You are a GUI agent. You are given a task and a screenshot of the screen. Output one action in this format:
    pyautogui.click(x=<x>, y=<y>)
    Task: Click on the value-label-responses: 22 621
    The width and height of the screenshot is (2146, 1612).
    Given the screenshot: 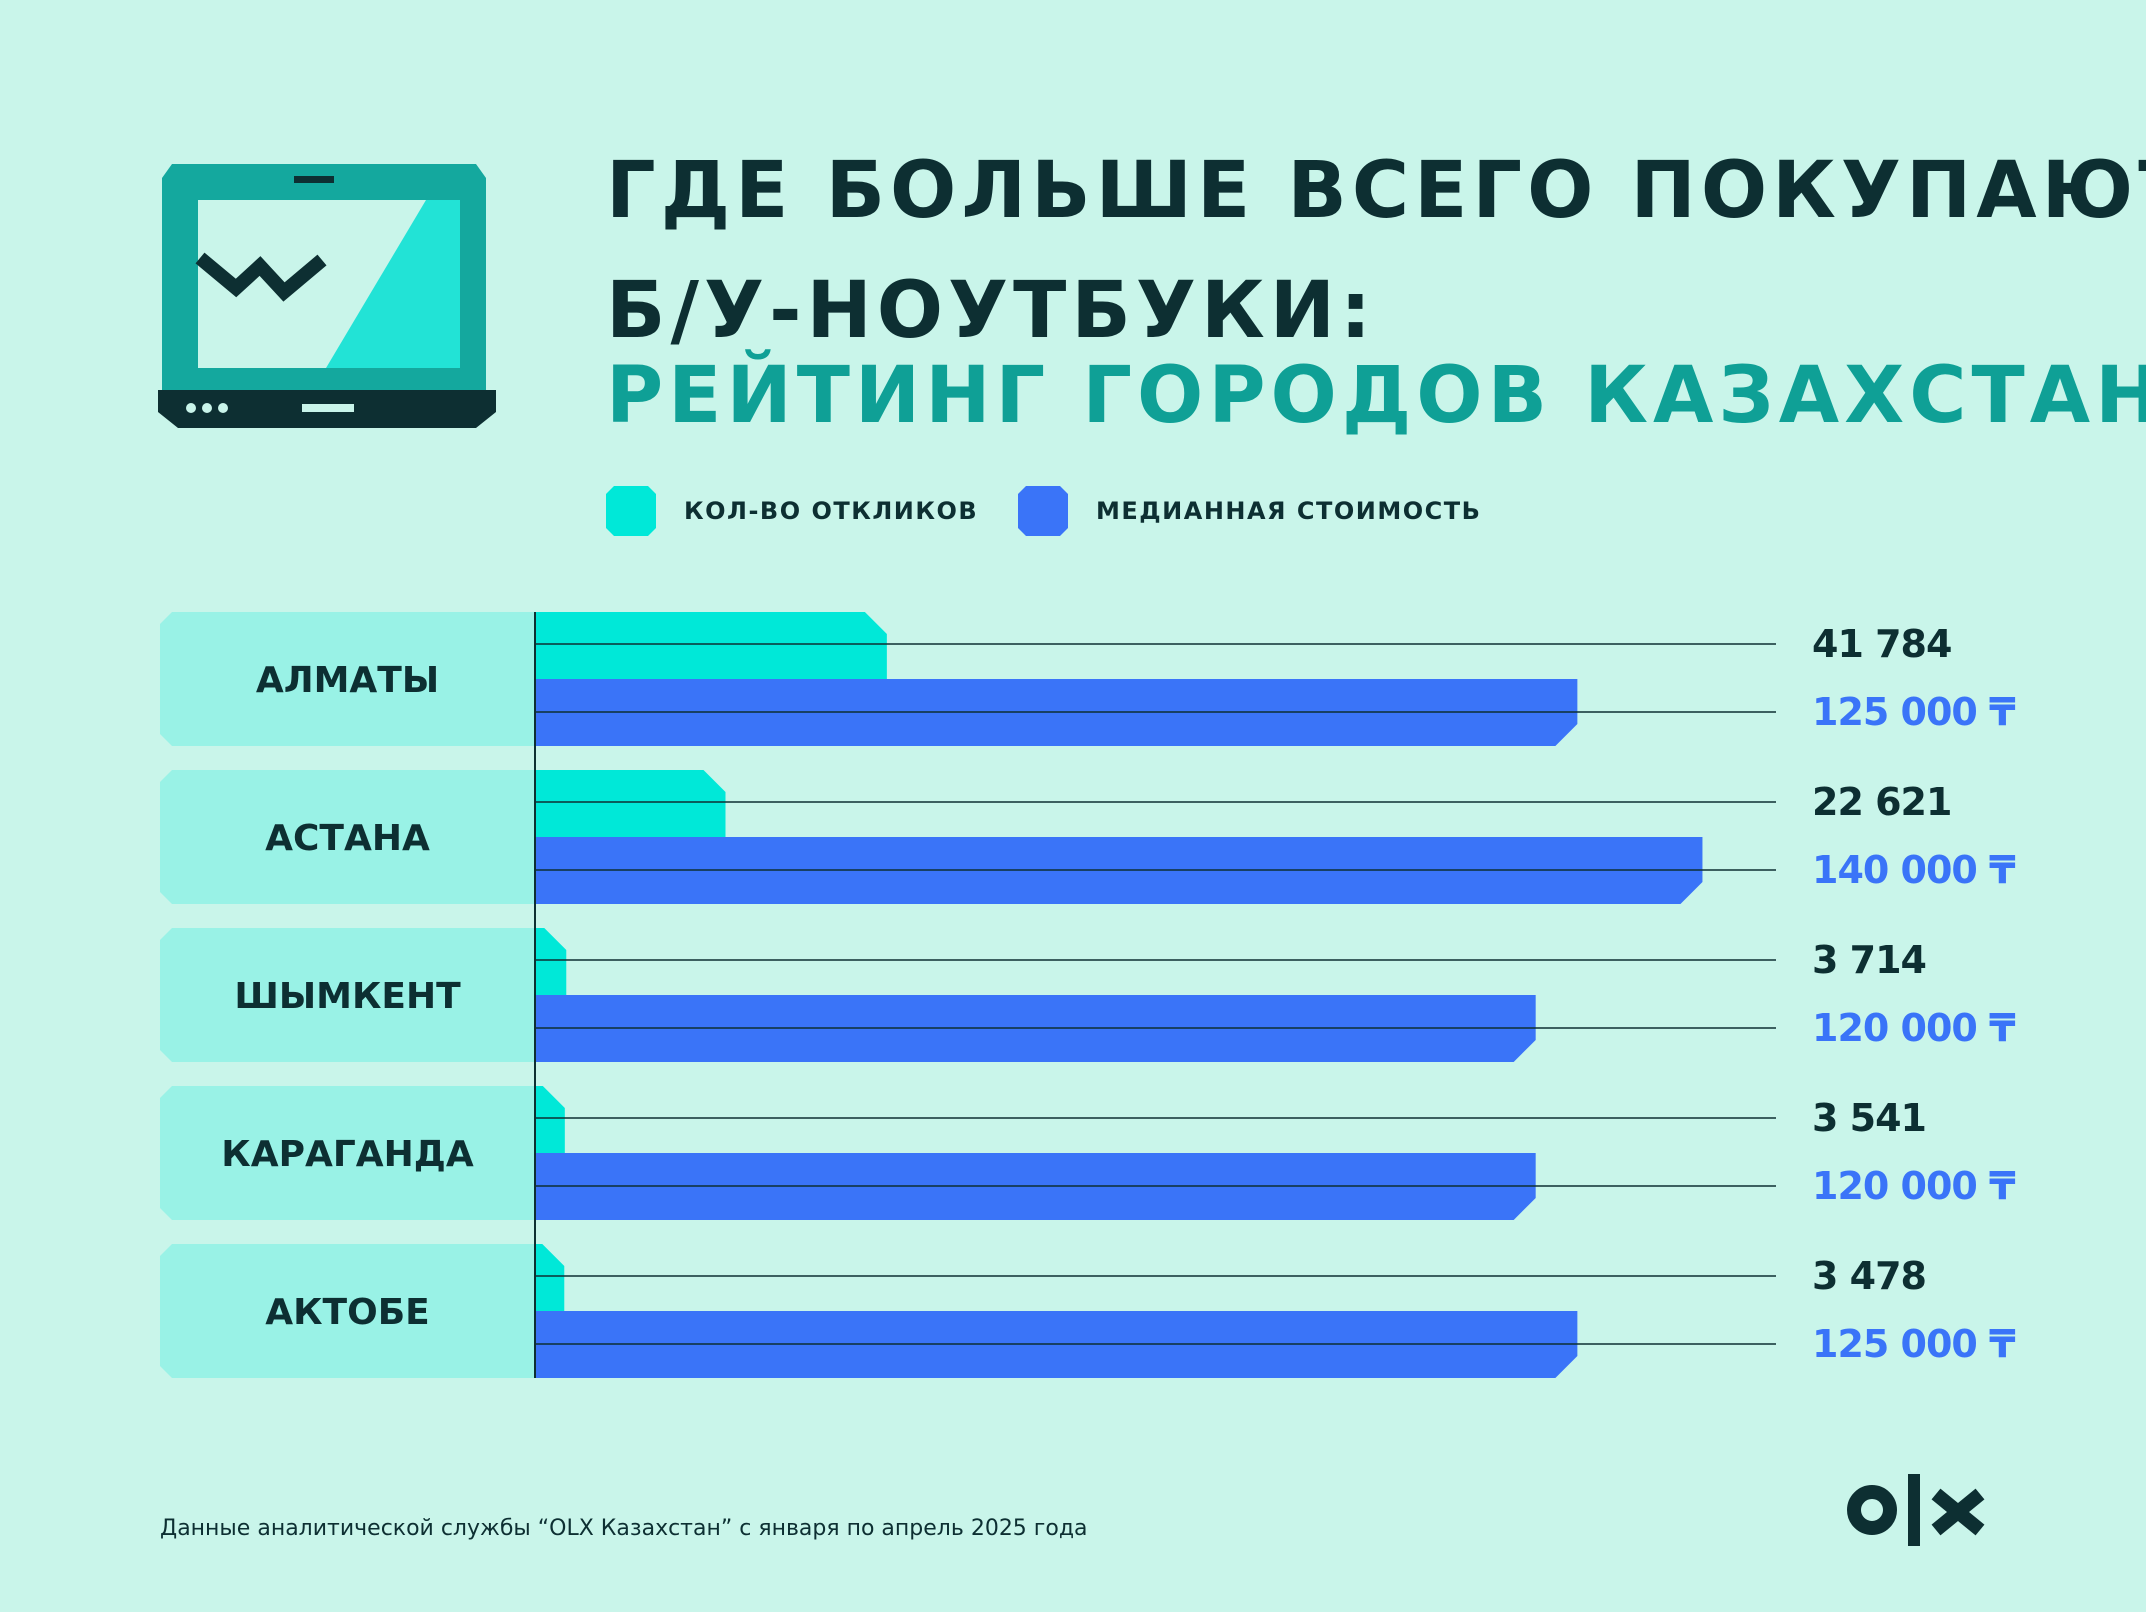 What is the action you would take?
    pyautogui.click(x=1881, y=802)
    